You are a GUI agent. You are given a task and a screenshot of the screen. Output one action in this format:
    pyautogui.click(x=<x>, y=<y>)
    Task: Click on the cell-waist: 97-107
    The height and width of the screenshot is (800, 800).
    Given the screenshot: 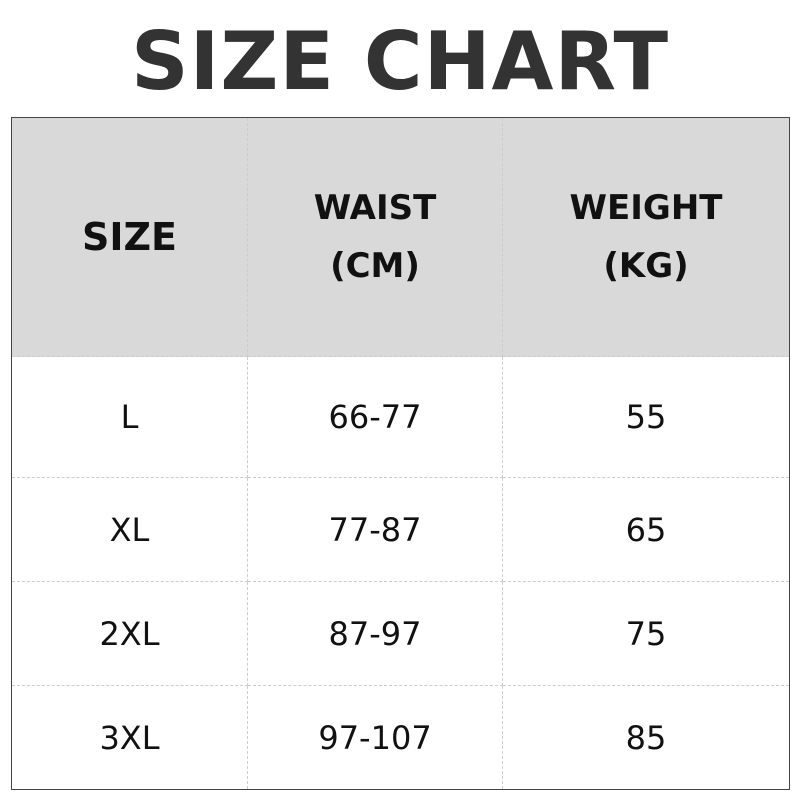 What is the action you would take?
    pyautogui.click(x=375, y=737)
    